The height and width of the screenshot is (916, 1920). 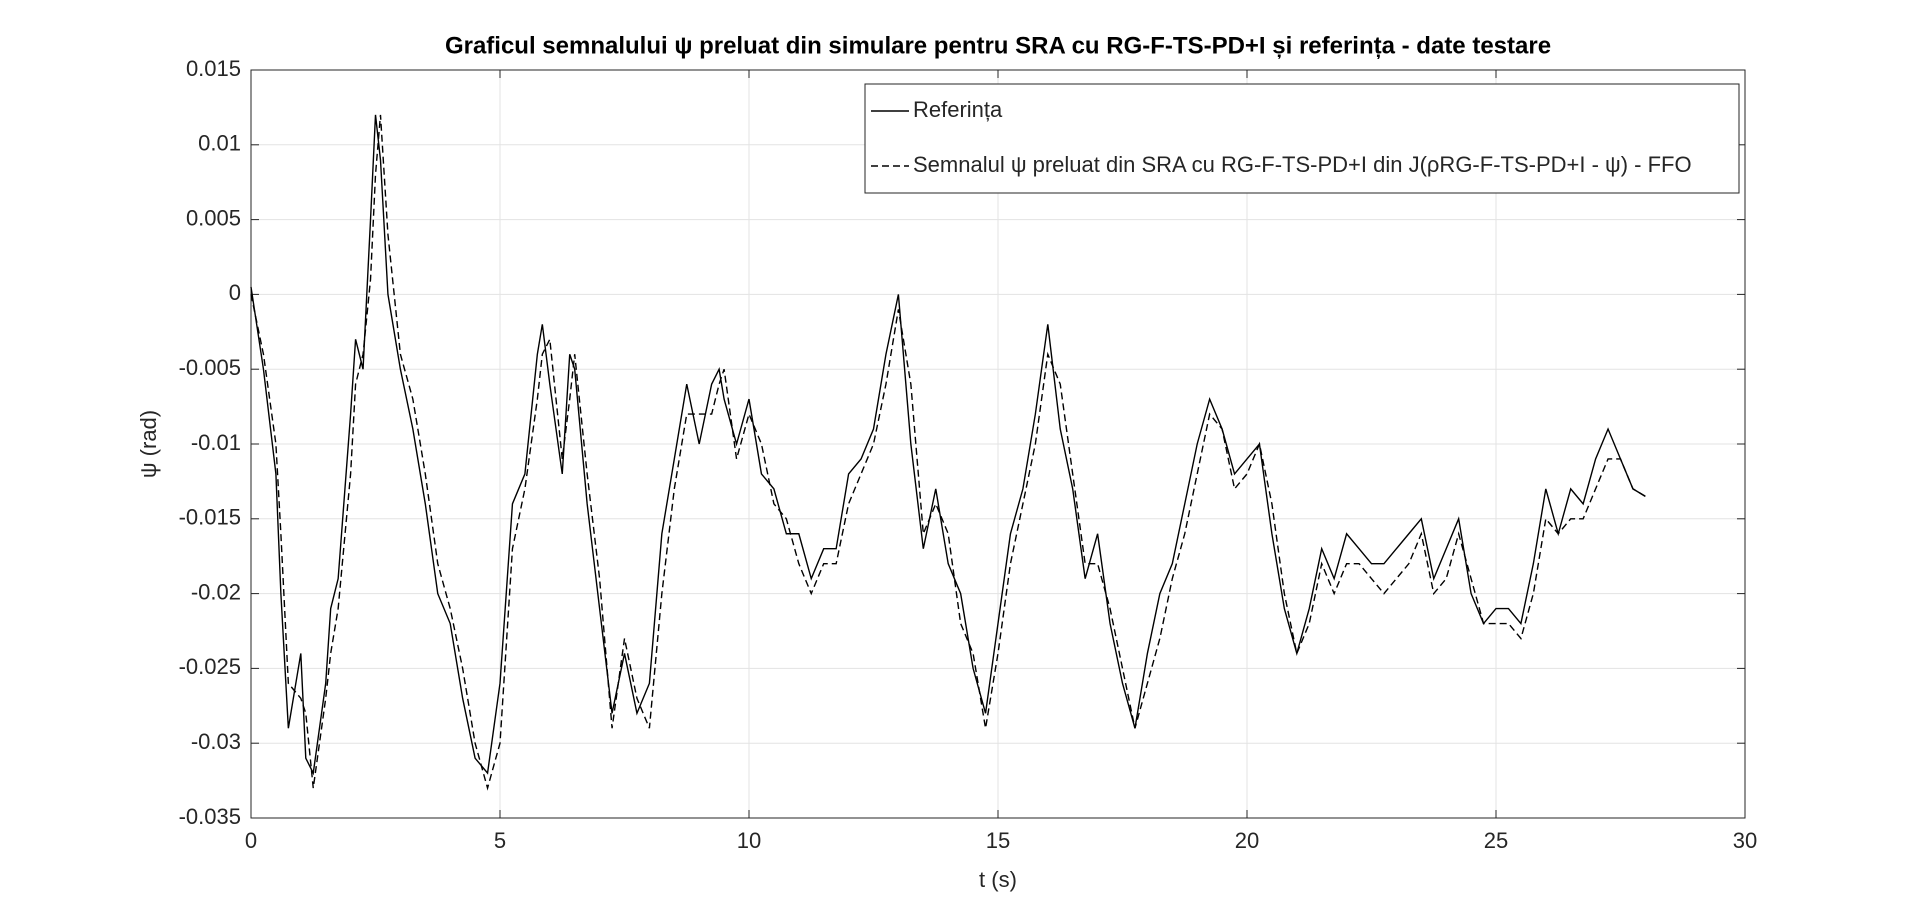 I want to click on x-tick-label: 10, so click(x=749, y=840).